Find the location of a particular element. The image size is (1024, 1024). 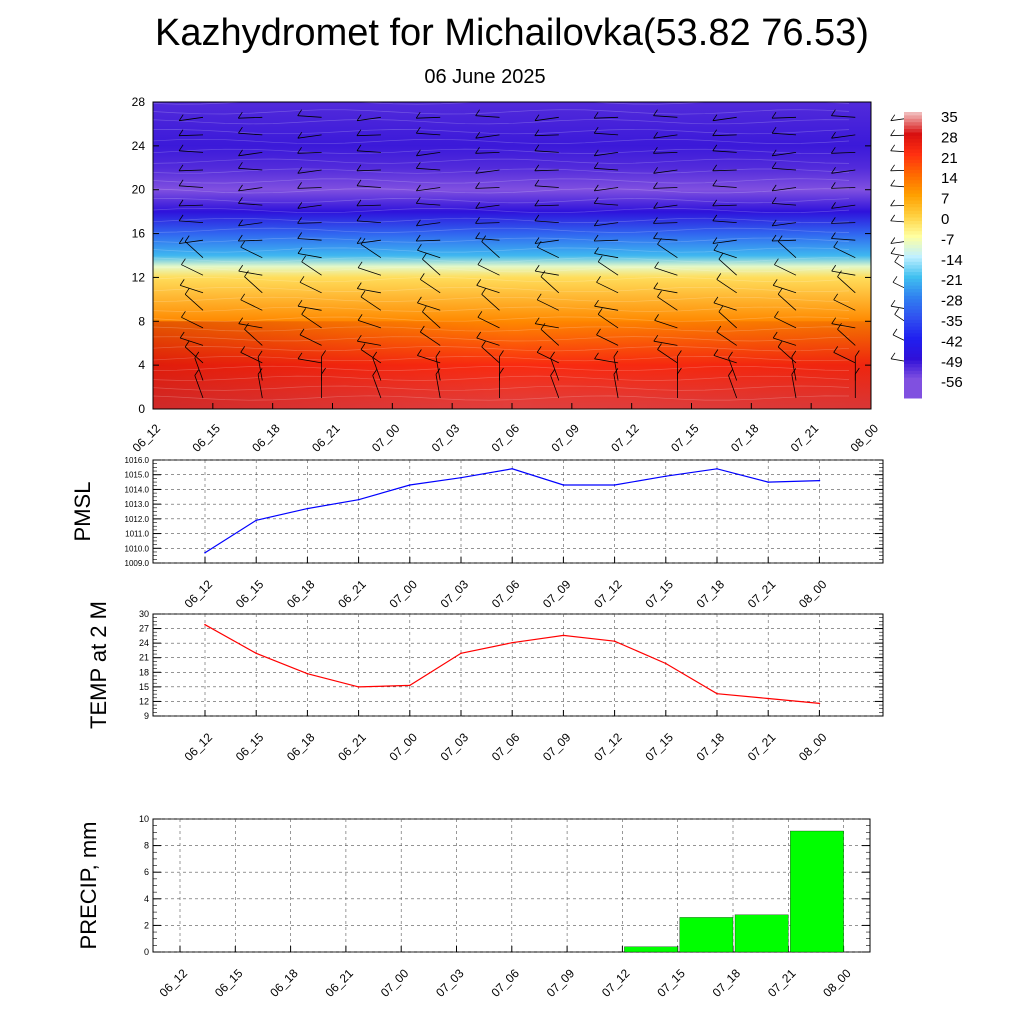

x-tick-label: 07_06 is located at coordinates (506, 747).